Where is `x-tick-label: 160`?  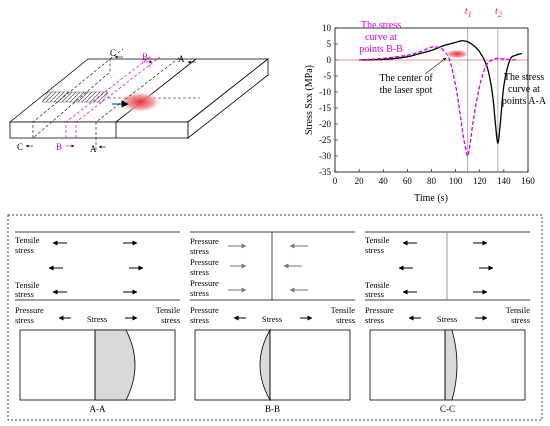
x-tick-label: 160 is located at coordinates (528, 181).